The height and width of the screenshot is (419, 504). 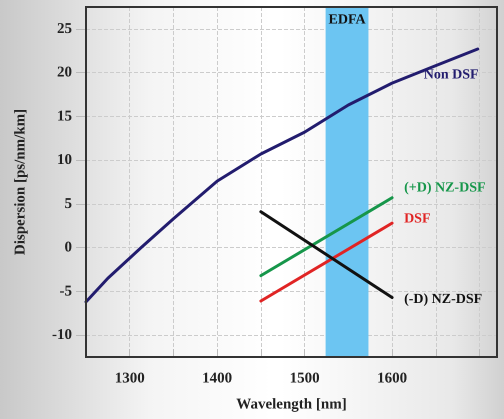 What do you see at coordinates (445, 188) in the screenshot?
I see `series-label: (+D) NZ-DSF` at bounding box center [445, 188].